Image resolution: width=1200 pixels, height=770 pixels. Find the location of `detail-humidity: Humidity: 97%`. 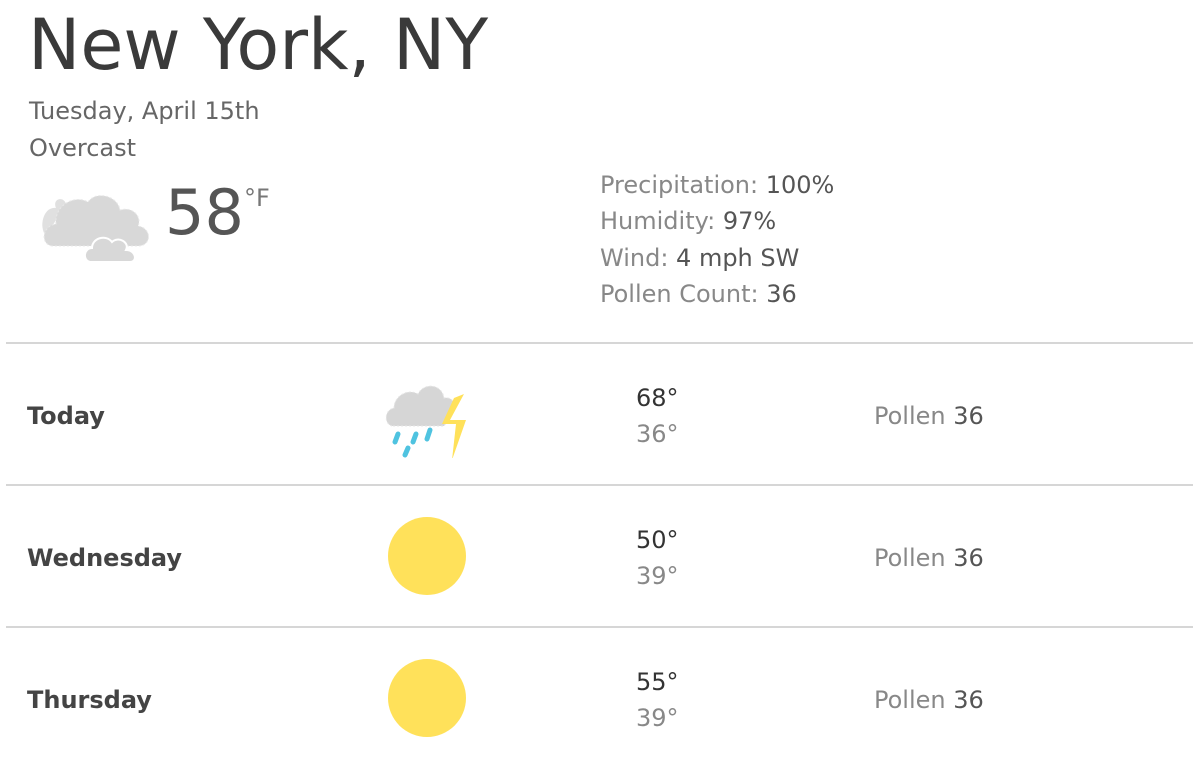

detail-humidity: Humidity: 97% is located at coordinates (688, 221).